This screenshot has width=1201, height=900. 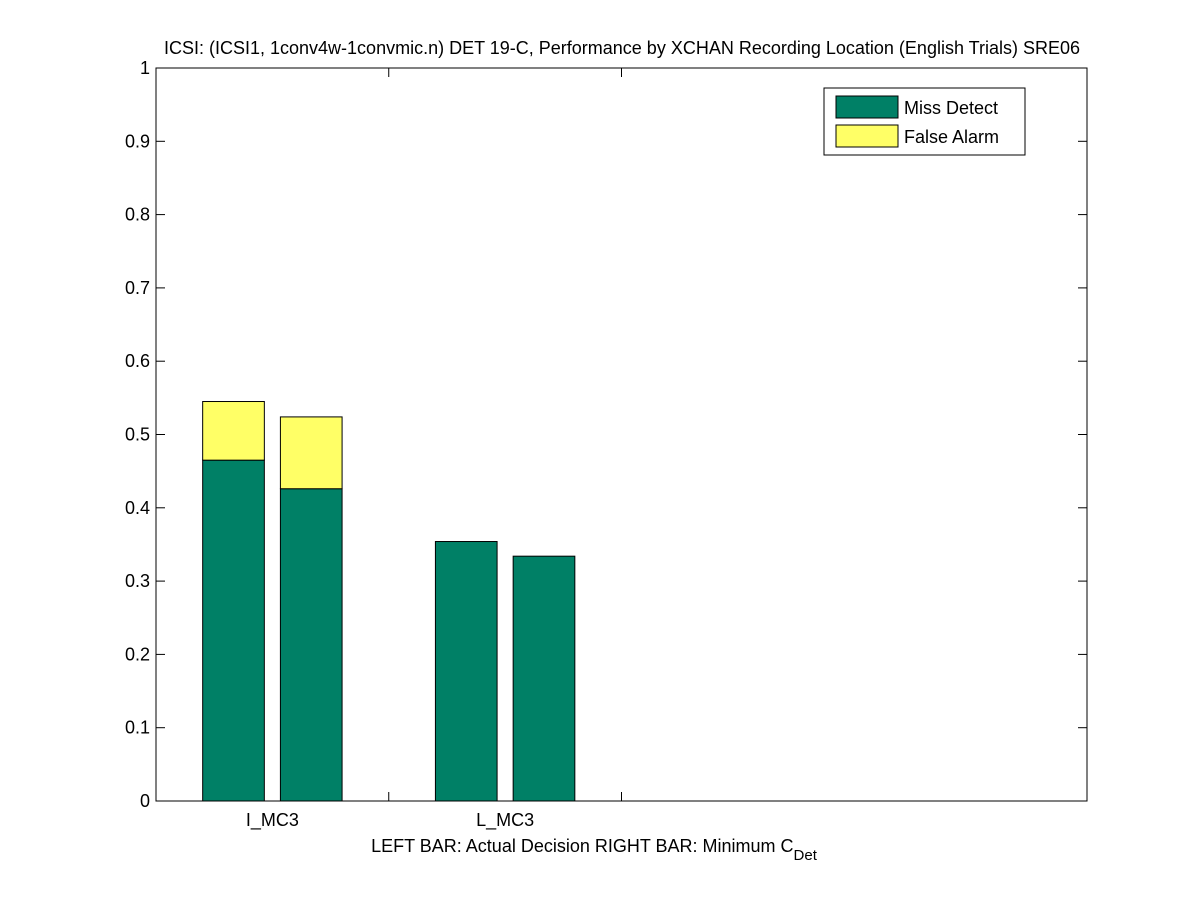 What do you see at coordinates (272, 820) in the screenshot?
I see `x-category-label: I_MC3` at bounding box center [272, 820].